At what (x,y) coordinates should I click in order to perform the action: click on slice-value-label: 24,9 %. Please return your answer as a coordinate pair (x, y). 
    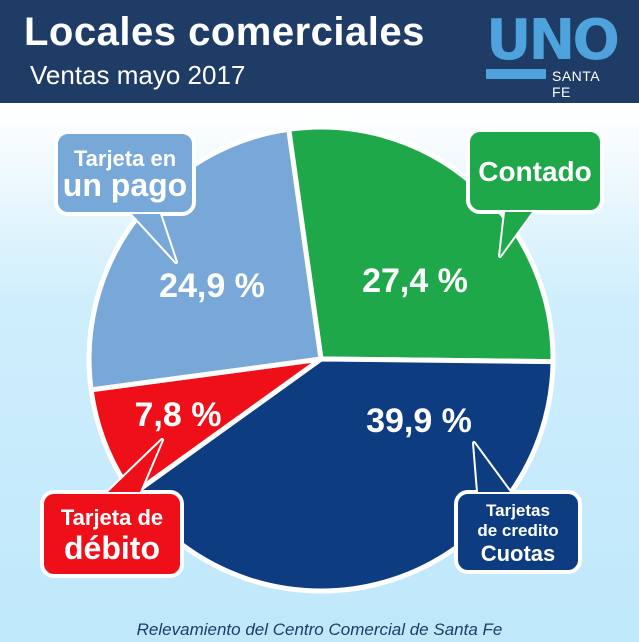
    Looking at the image, I should click on (212, 286).